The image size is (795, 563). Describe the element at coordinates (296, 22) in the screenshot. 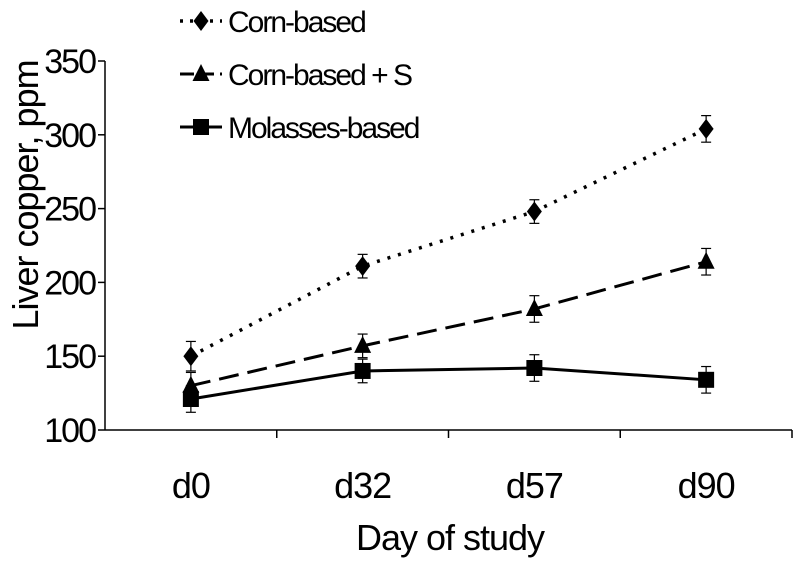

I see `legend-label: Corn-based` at that location.